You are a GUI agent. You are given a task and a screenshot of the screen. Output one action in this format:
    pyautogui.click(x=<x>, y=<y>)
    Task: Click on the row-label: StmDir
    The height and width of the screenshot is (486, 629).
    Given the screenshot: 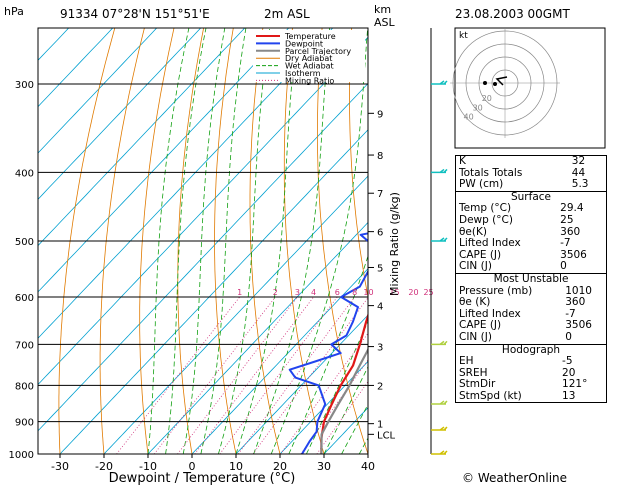 What is the action you would take?
    pyautogui.click(x=477, y=384)
    